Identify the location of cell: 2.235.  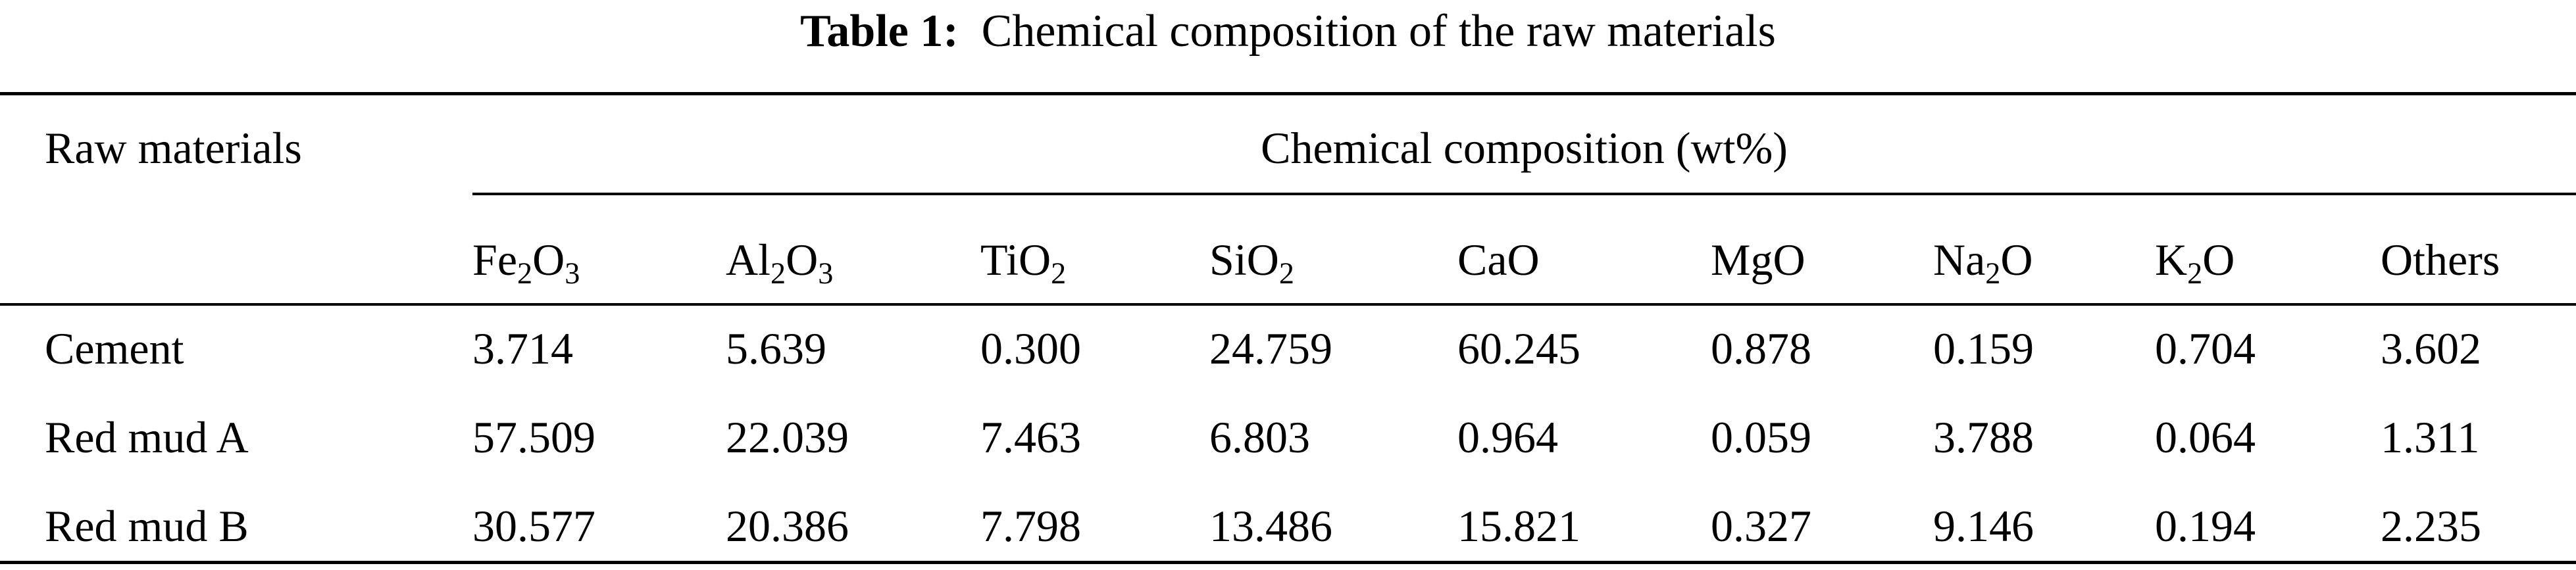
(2431, 526).